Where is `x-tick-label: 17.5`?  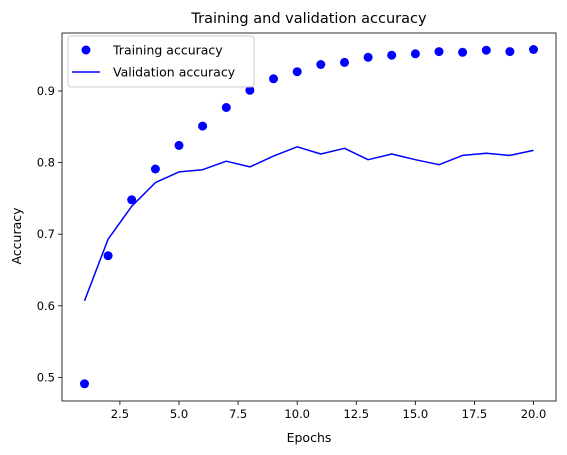 x-tick-label: 17.5 is located at coordinates (475, 414).